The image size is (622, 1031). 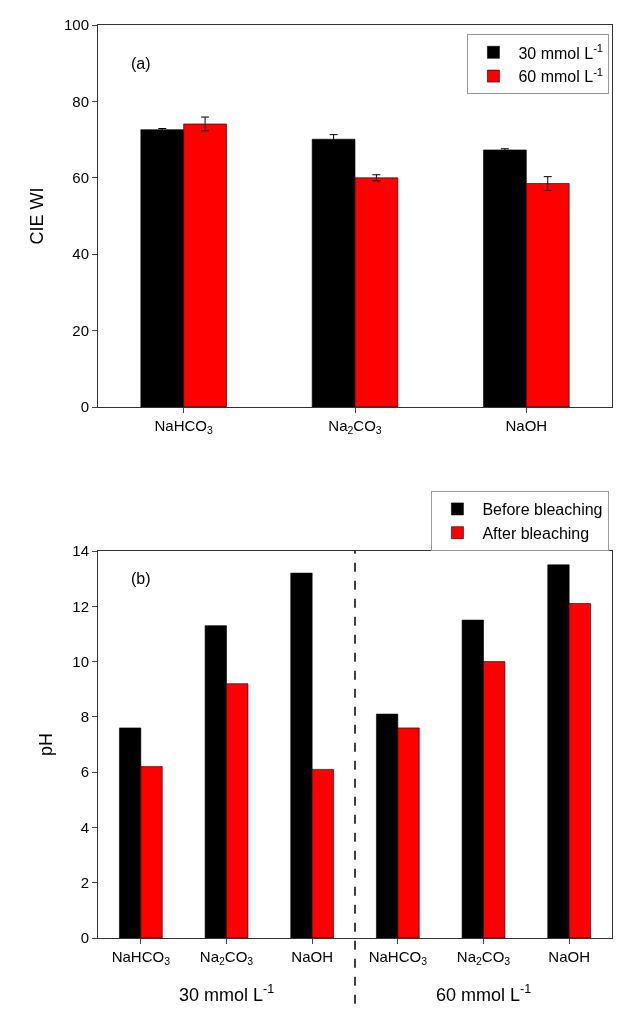 What do you see at coordinates (80, 606) in the screenshot?
I see `y-tick-label: 12` at bounding box center [80, 606].